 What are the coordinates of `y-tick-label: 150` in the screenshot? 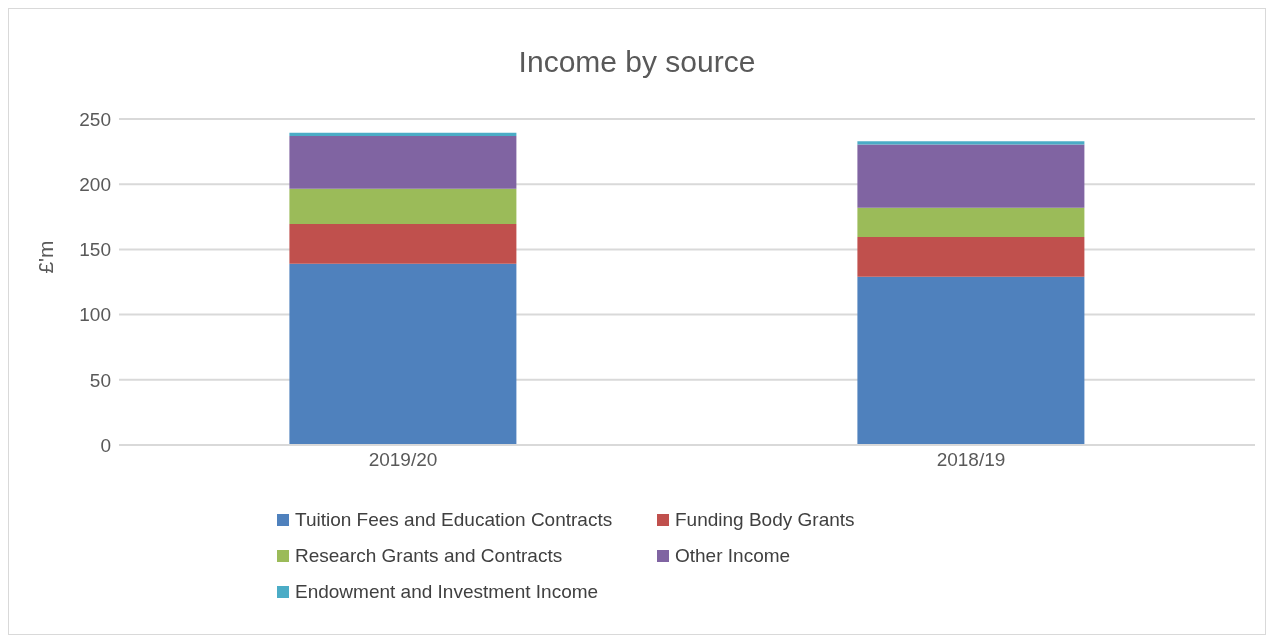 It's located at (95, 250).